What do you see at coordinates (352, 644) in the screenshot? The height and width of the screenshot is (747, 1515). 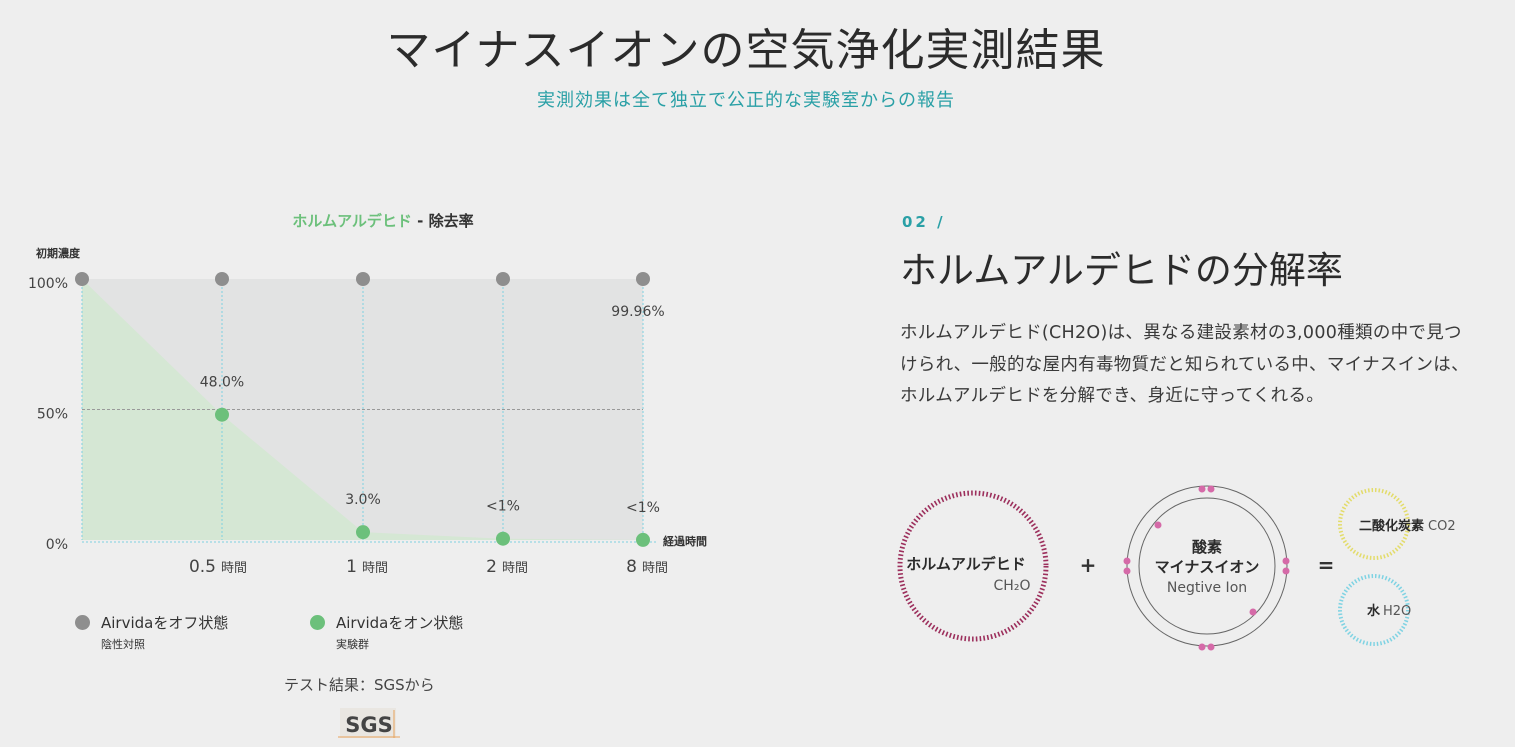 I see `legend-sub-on: 実験群` at bounding box center [352, 644].